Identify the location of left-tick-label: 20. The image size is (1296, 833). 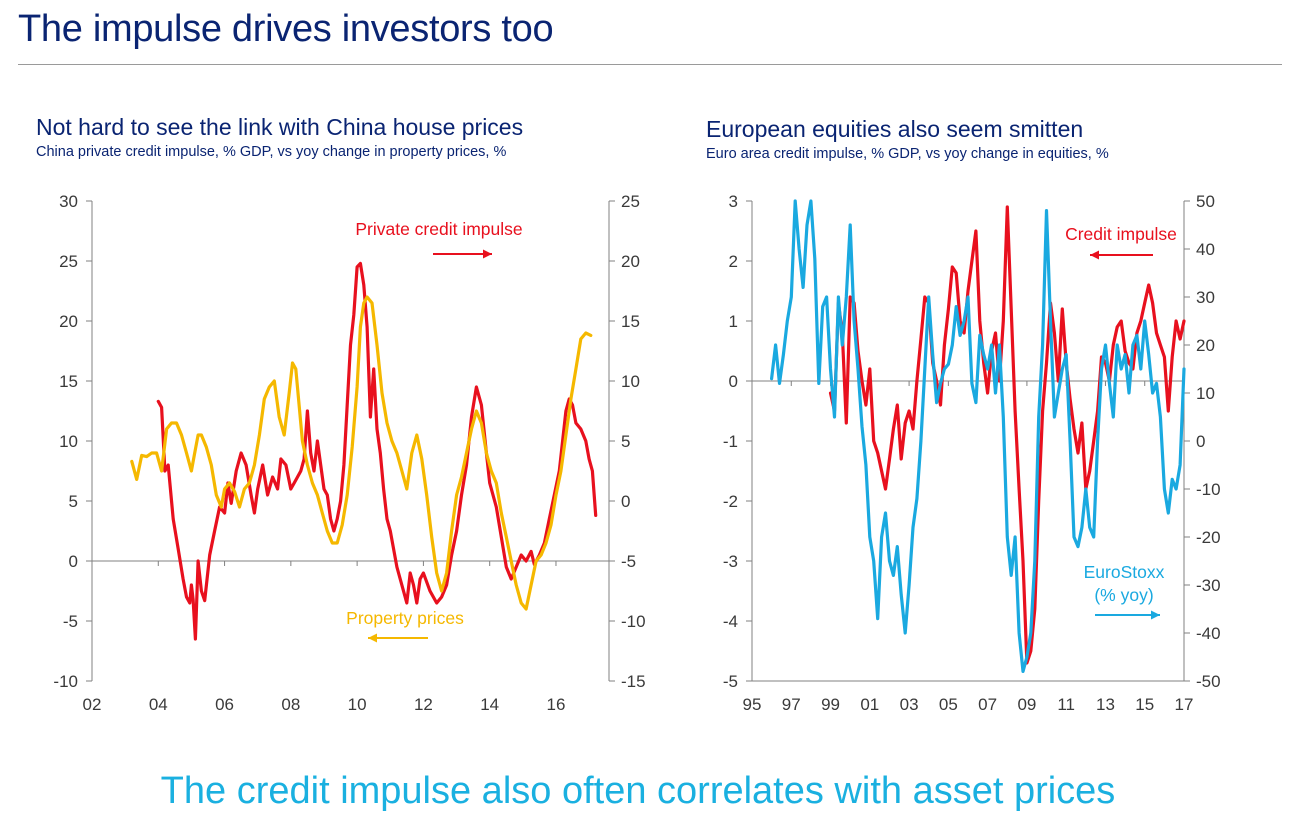
(68, 321).